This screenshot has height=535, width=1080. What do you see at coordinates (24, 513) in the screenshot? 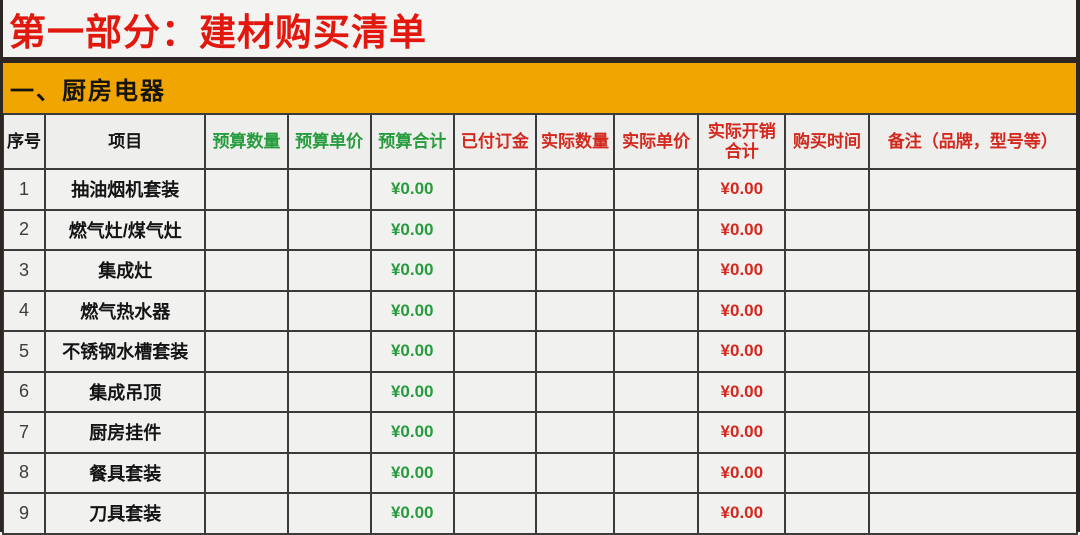
I see `cell-index: 9` at bounding box center [24, 513].